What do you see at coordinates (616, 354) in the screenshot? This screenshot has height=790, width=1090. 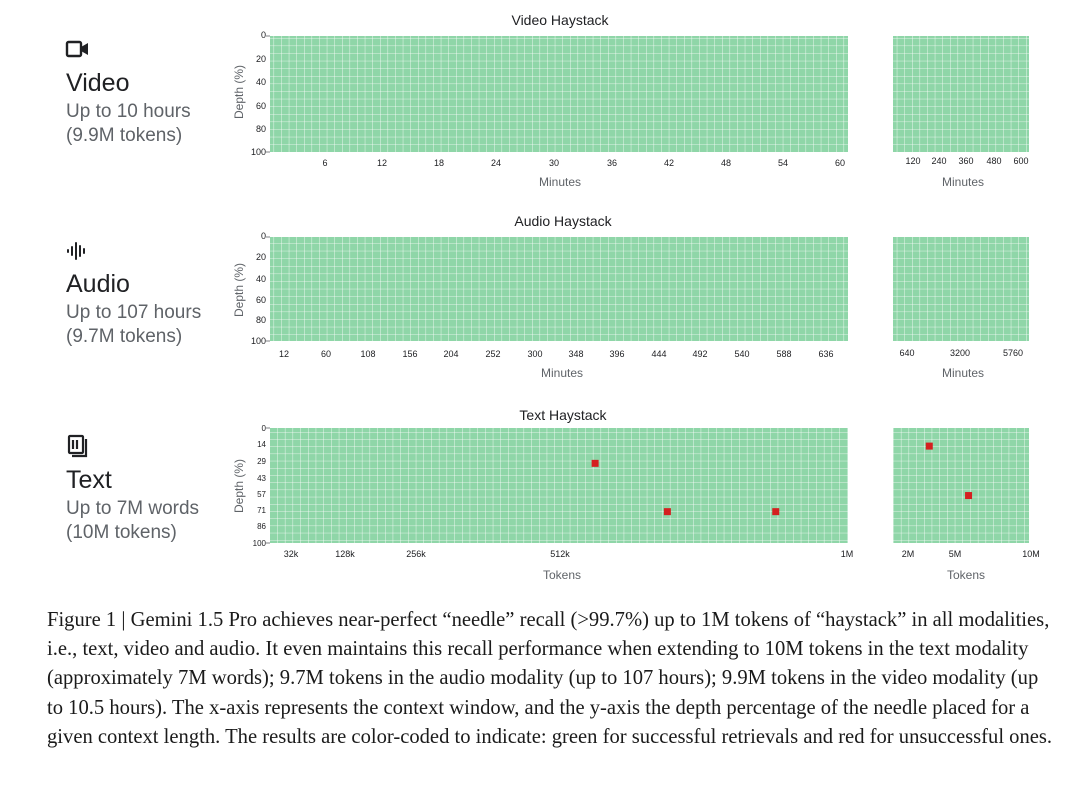 I see `x-tick-label: 396` at bounding box center [616, 354].